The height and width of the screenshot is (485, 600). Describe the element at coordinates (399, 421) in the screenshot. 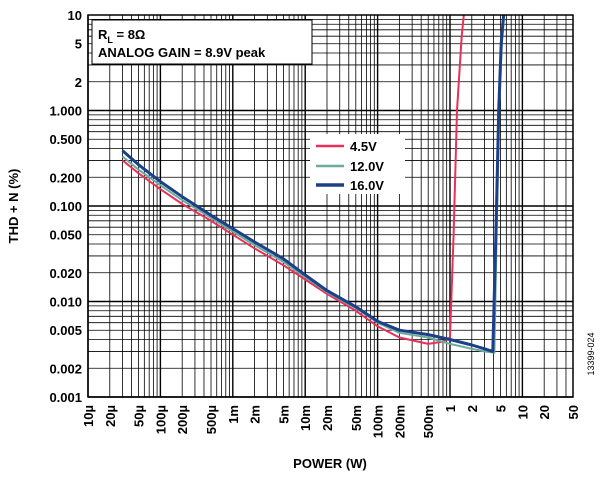

I see `x-tick-label: 200m` at that location.